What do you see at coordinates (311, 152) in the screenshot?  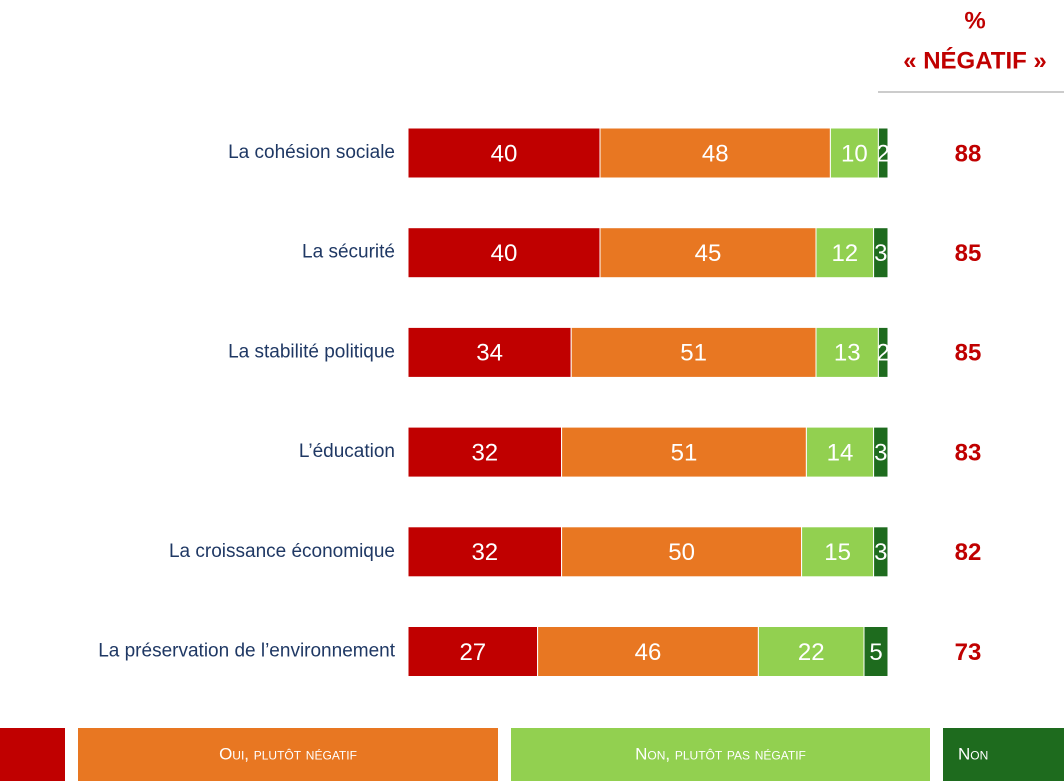 I see `category-label: La cohésion sociale` at bounding box center [311, 152].